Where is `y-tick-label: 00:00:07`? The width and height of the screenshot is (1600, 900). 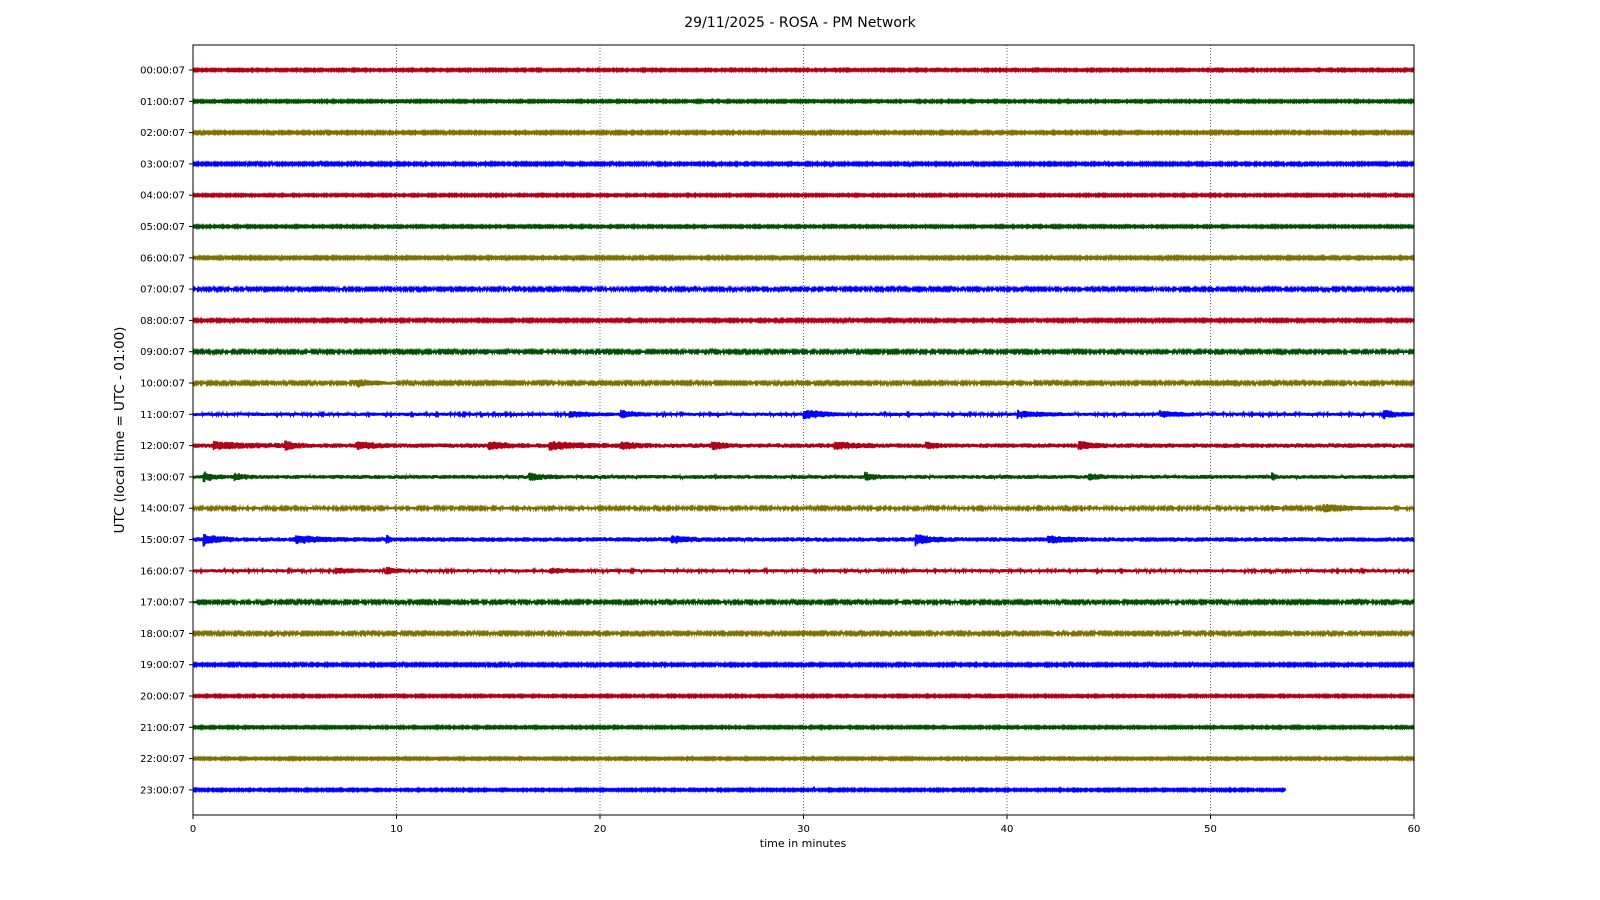
y-tick-label: 00:00:07 is located at coordinates (162, 71).